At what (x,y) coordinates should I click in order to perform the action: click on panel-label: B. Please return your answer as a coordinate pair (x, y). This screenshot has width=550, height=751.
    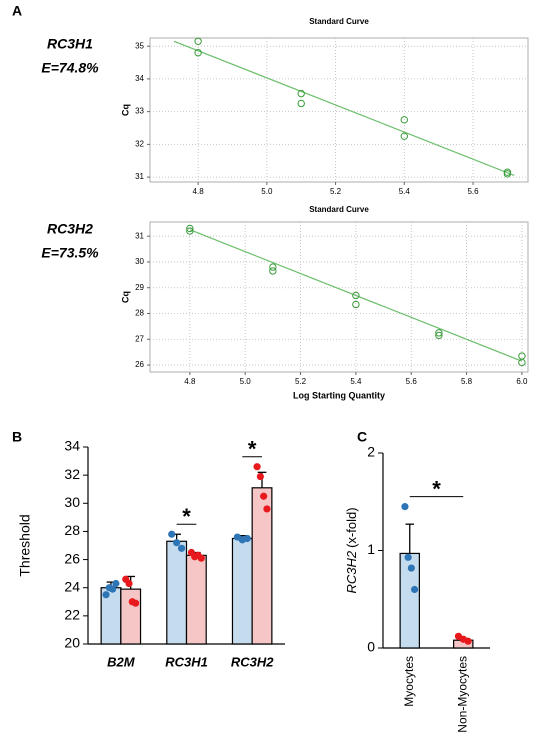
    Looking at the image, I should click on (17, 437).